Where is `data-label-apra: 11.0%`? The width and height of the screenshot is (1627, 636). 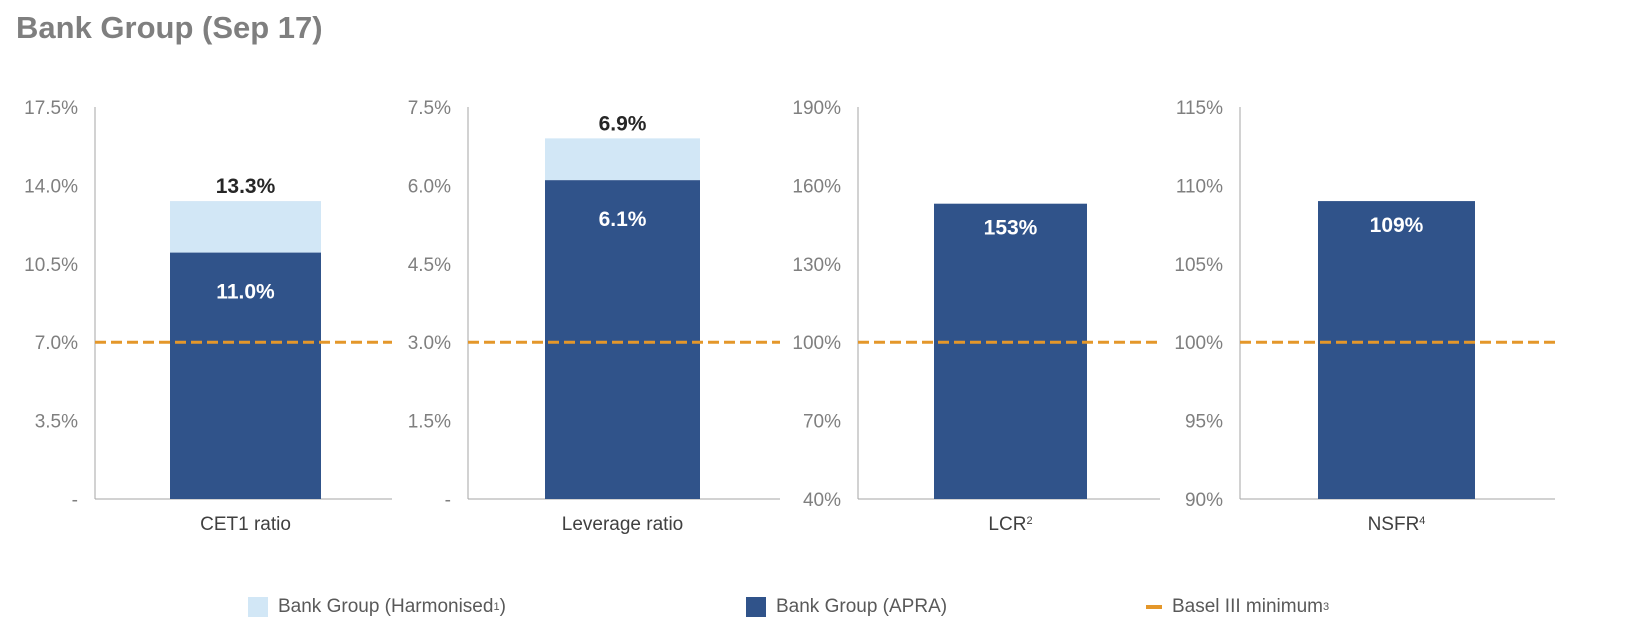
data-label-apra: 11.0% is located at coordinates (245, 292).